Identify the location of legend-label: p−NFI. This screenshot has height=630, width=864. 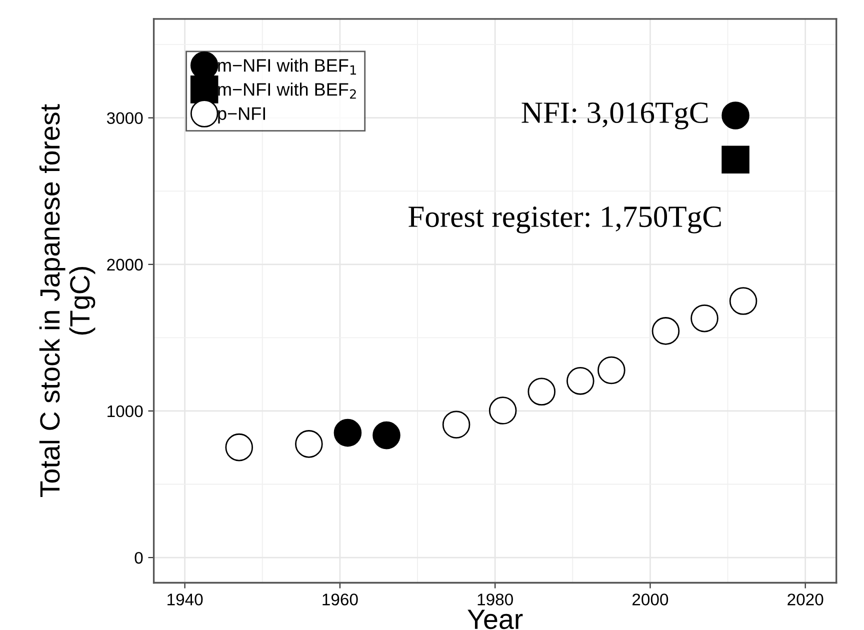
(241, 115).